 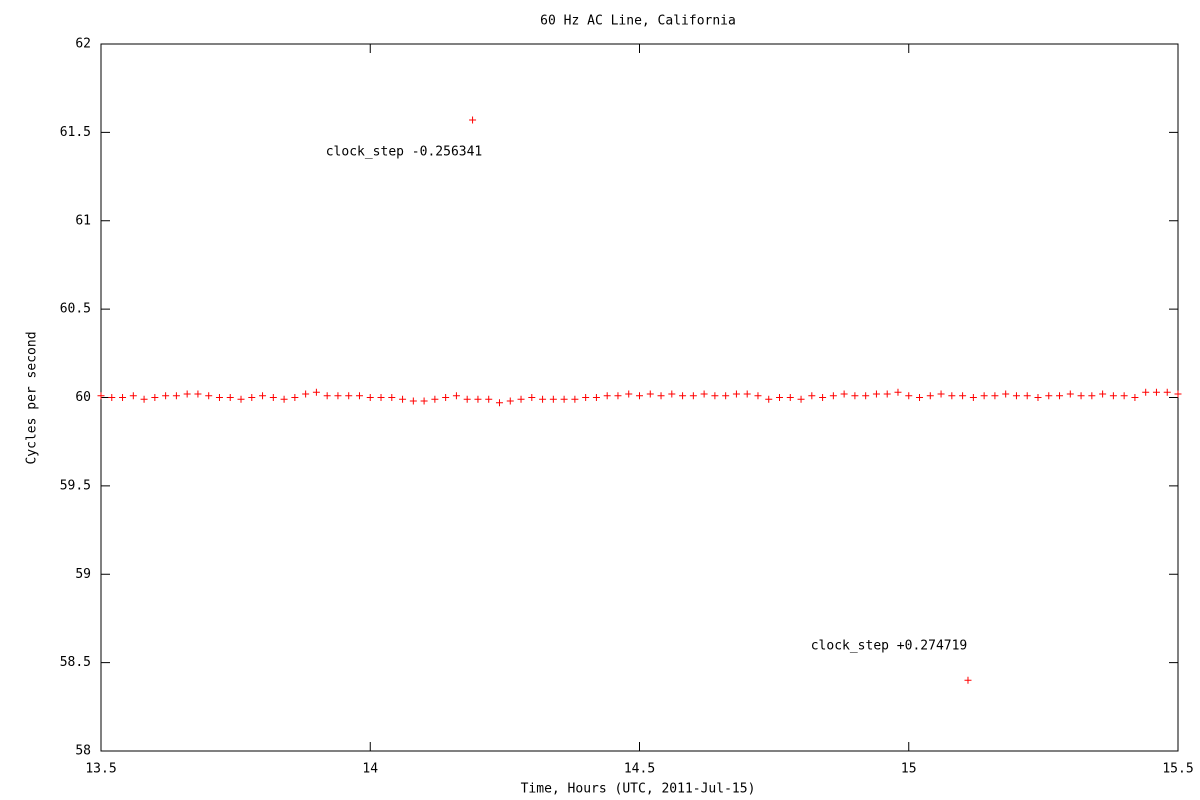 What do you see at coordinates (83, 751) in the screenshot?
I see `y-tick-label: 58` at bounding box center [83, 751].